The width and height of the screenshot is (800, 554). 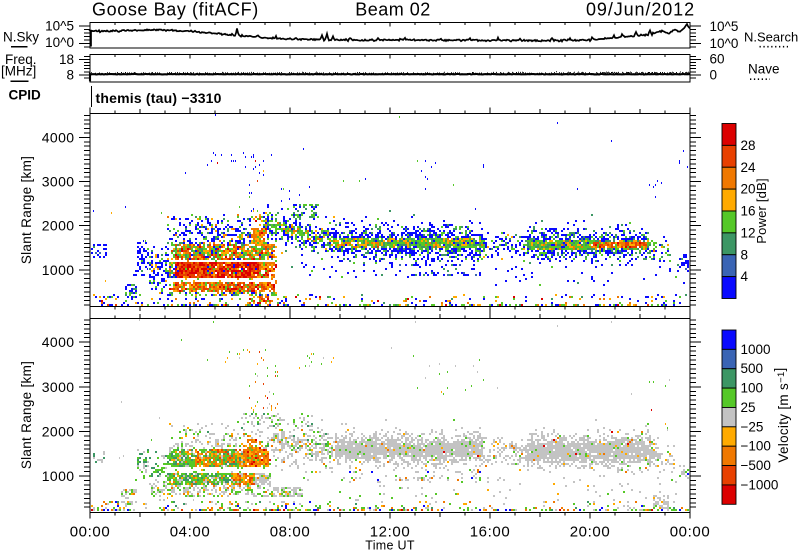 I want to click on svg-text: 0, so click(x=714, y=74).